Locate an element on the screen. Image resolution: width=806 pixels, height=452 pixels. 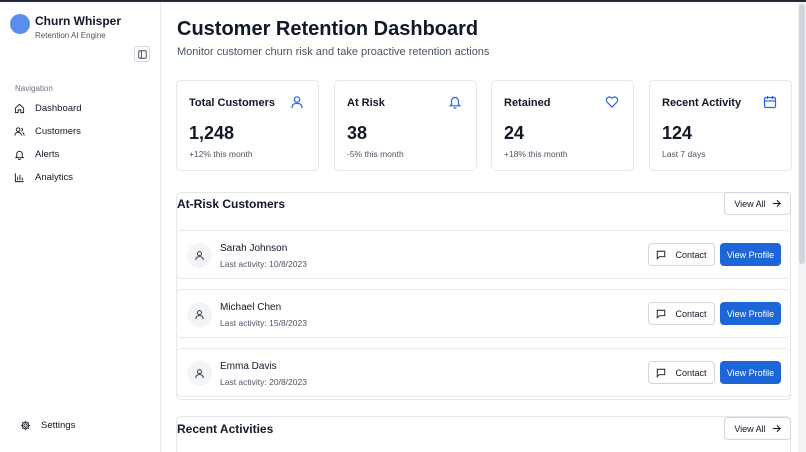
customer-name: Emma Davis is located at coordinates (248, 366).